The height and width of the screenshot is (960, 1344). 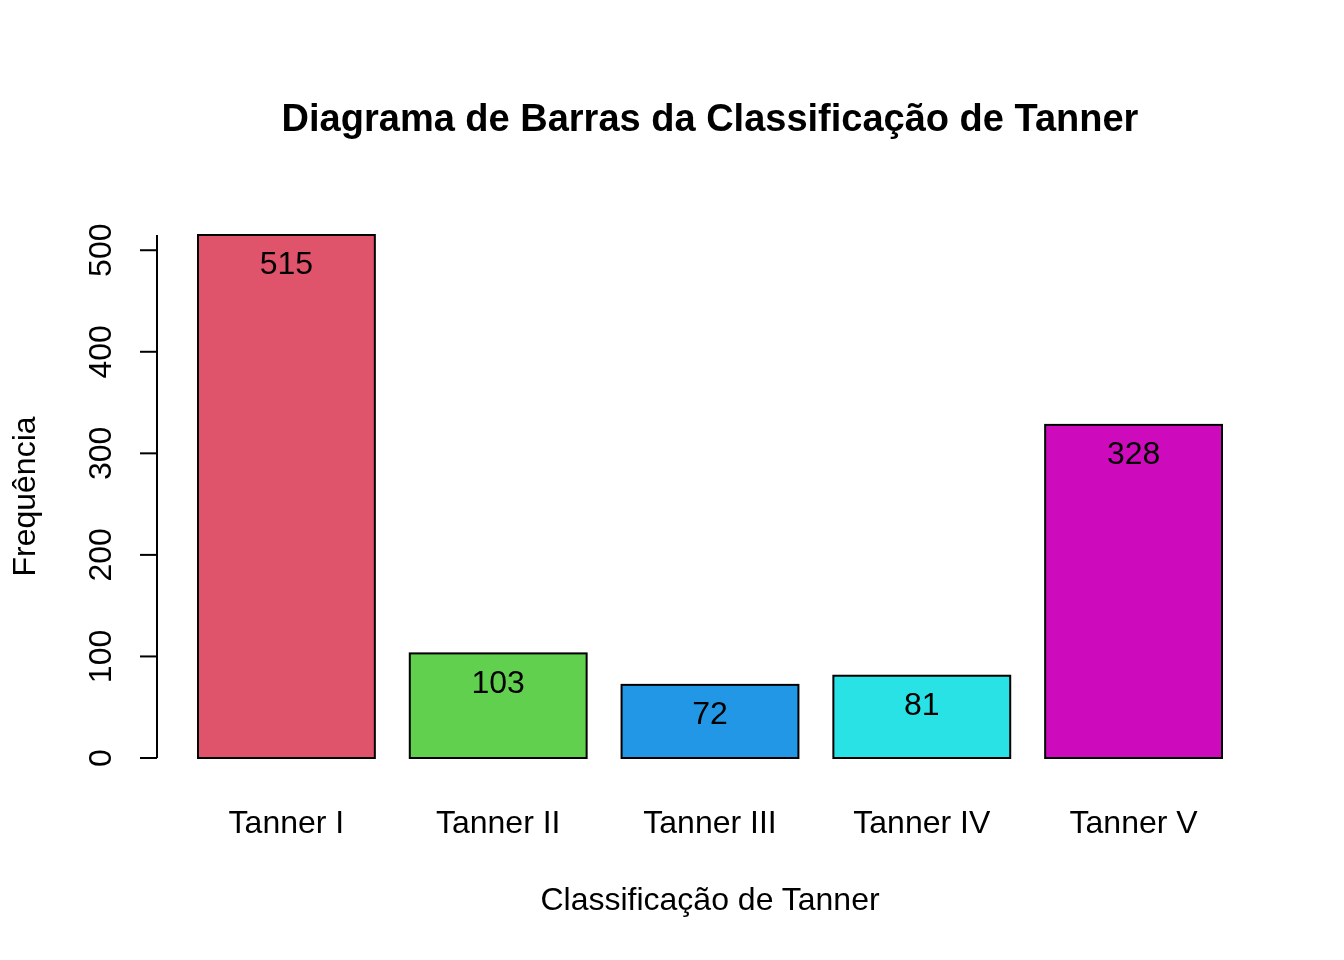 What do you see at coordinates (921, 703) in the screenshot?
I see `data-label: 81` at bounding box center [921, 703].